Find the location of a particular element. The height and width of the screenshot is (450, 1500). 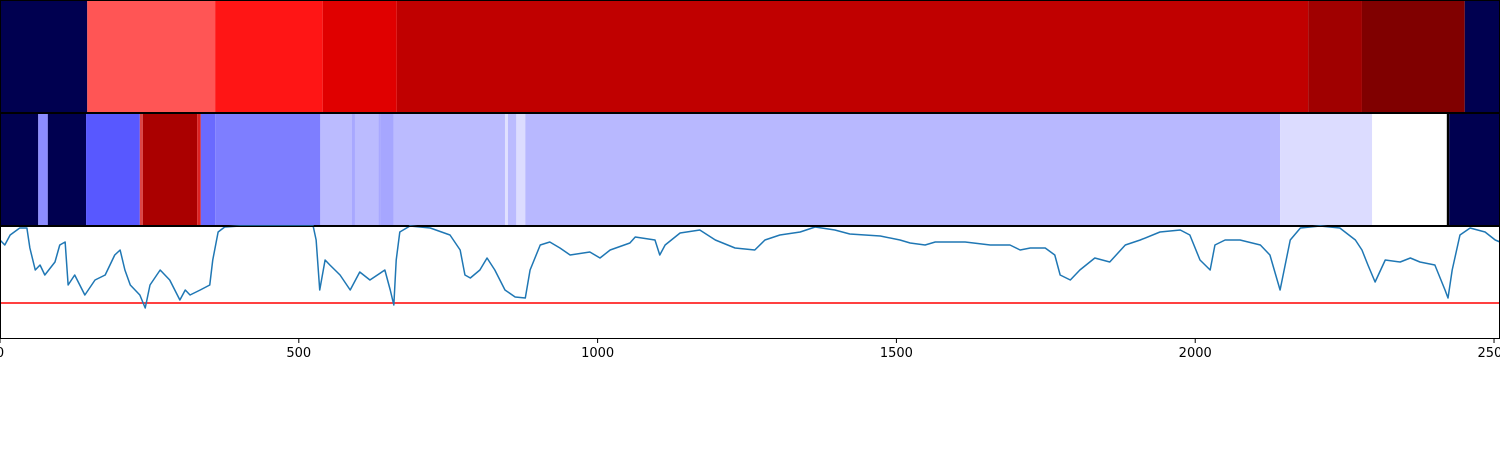

x-tick-label: 1500 is located at coordinates (896, 353).